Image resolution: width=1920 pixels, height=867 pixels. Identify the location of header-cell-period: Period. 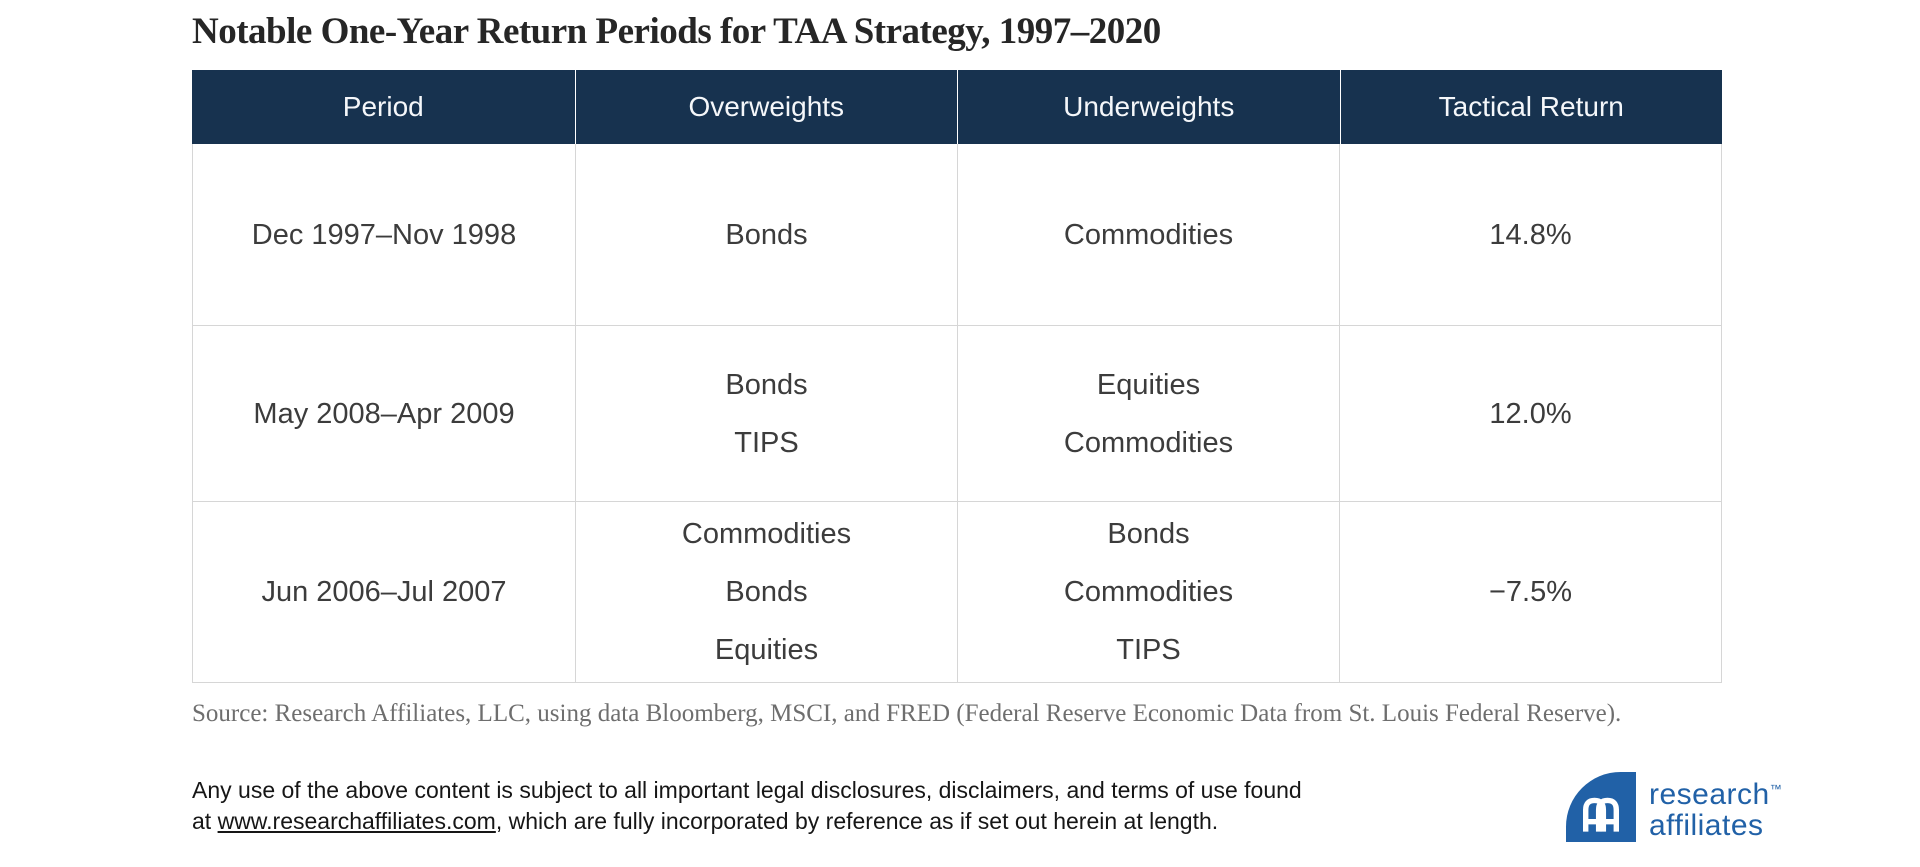
(383, 106).